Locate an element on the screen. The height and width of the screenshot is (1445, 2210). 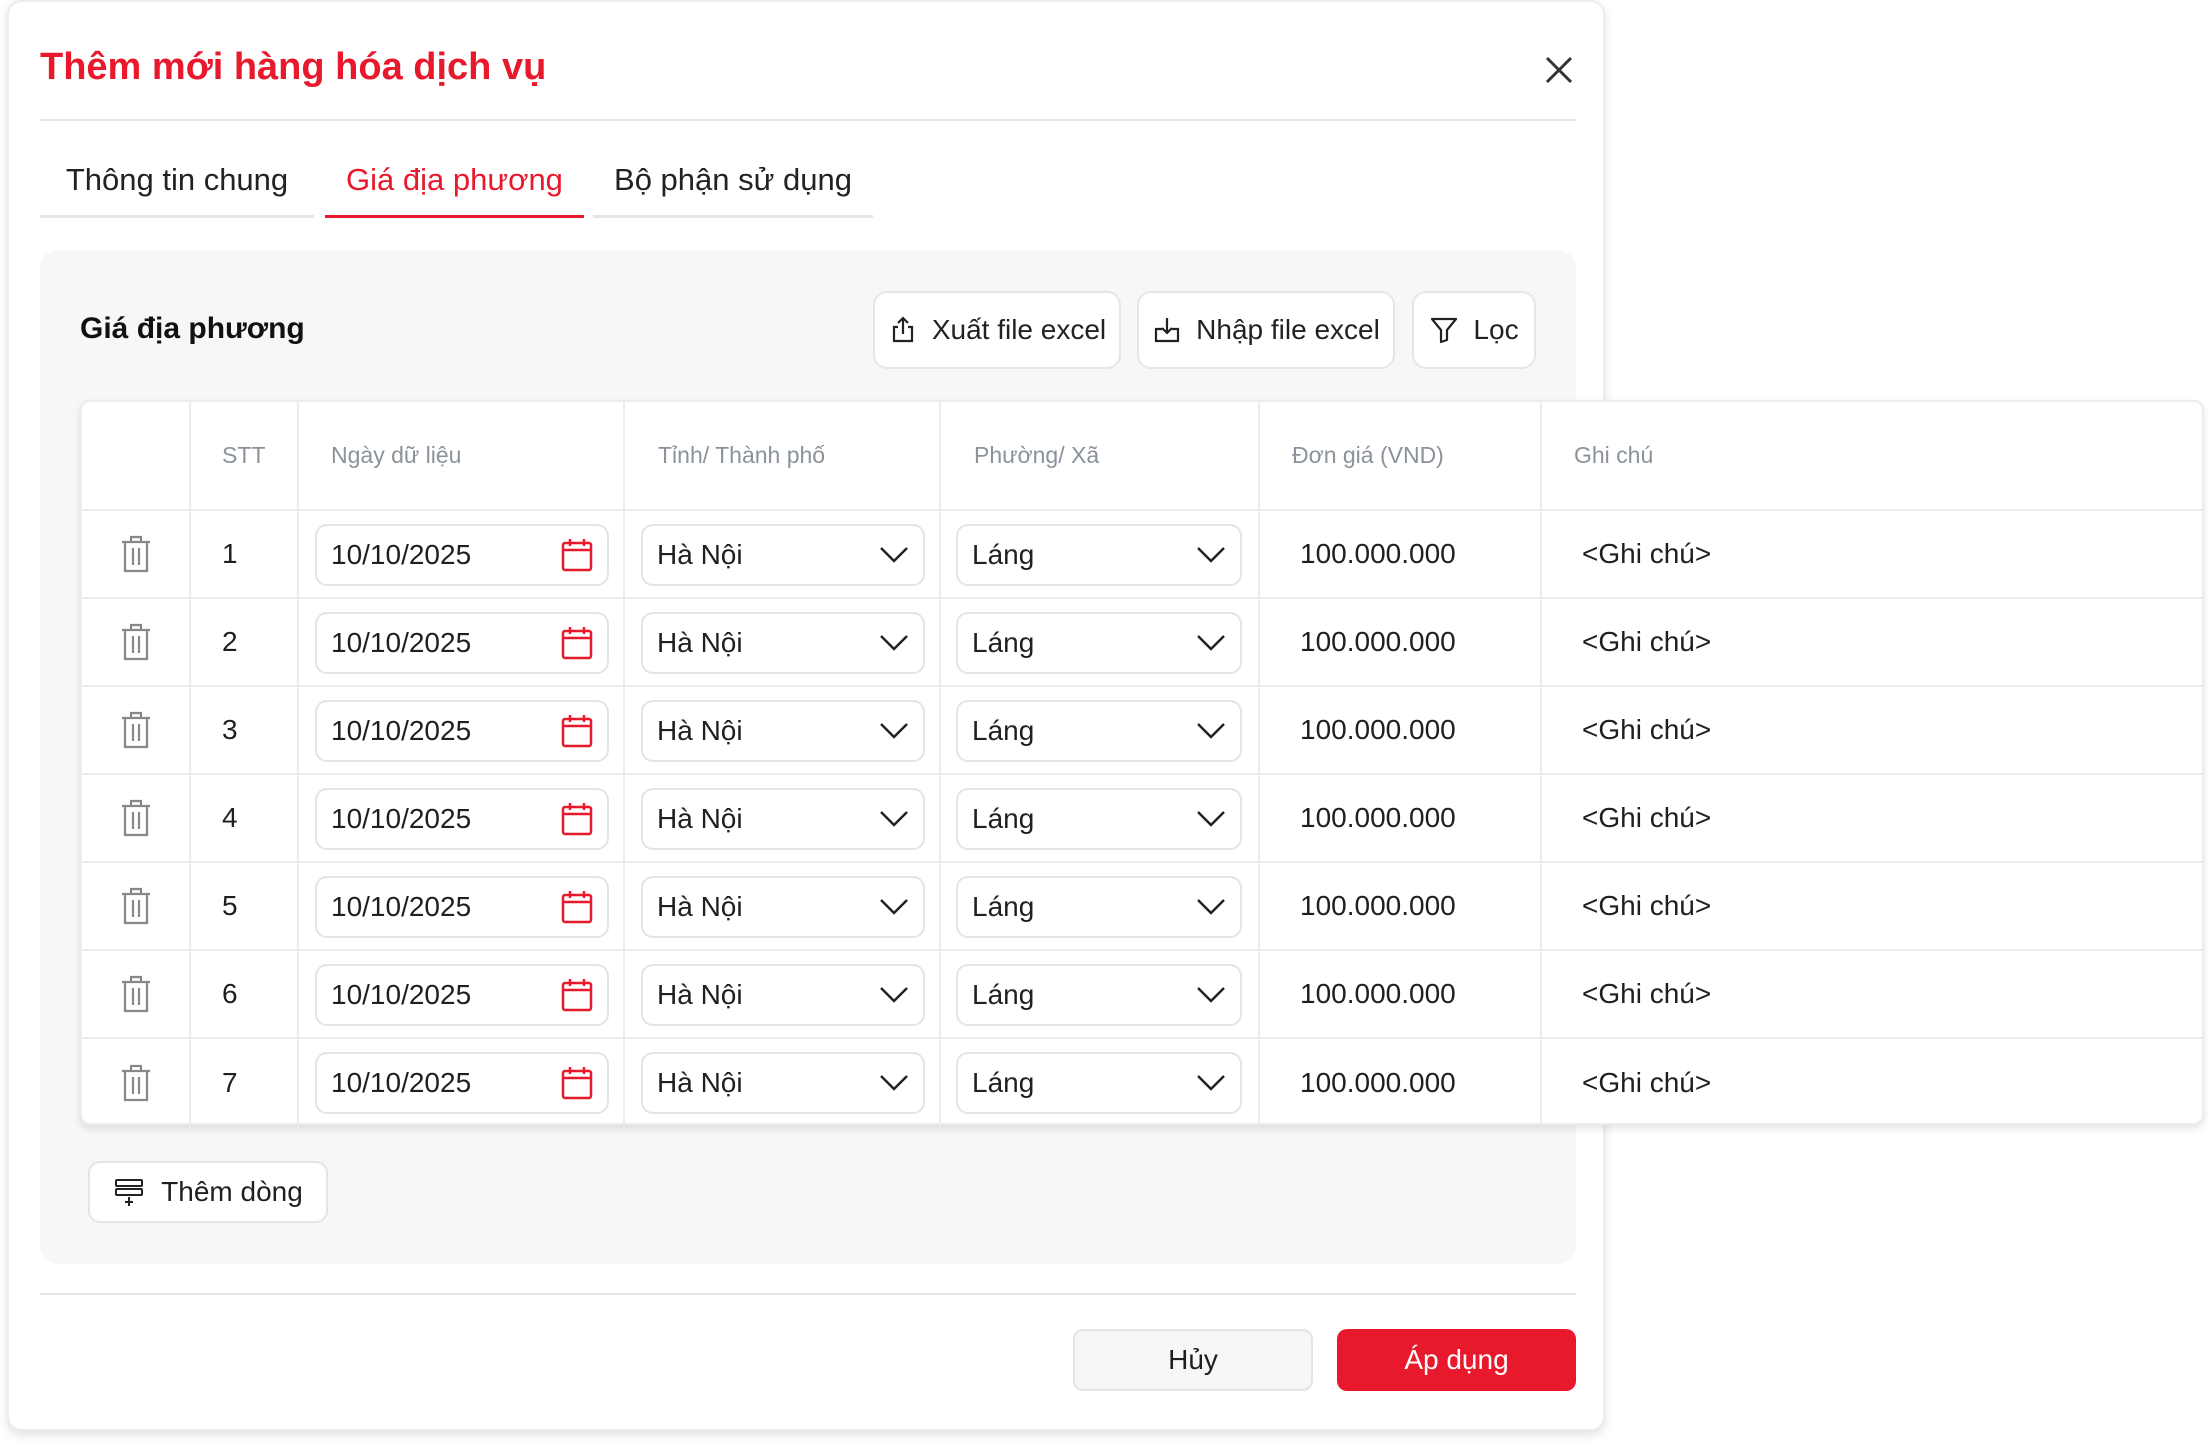
filter-icon is located at coordinates (1444, 330).